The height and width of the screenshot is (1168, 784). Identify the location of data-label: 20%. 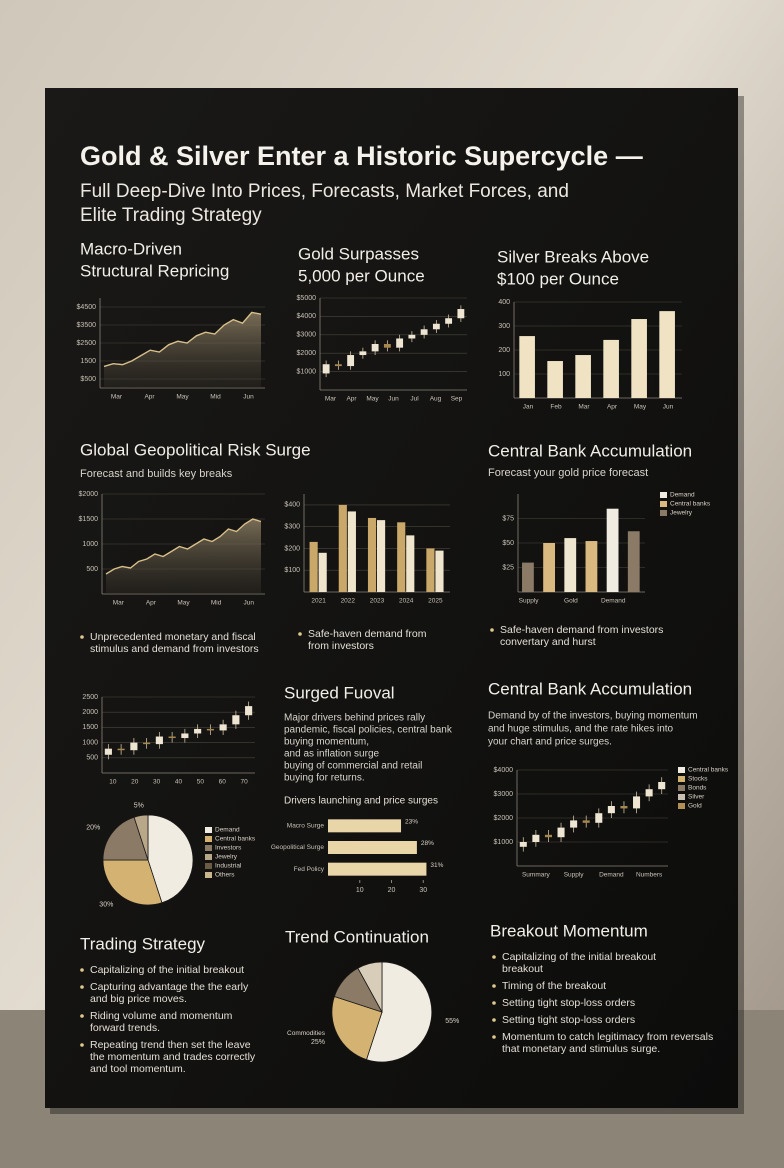
(93, 828).